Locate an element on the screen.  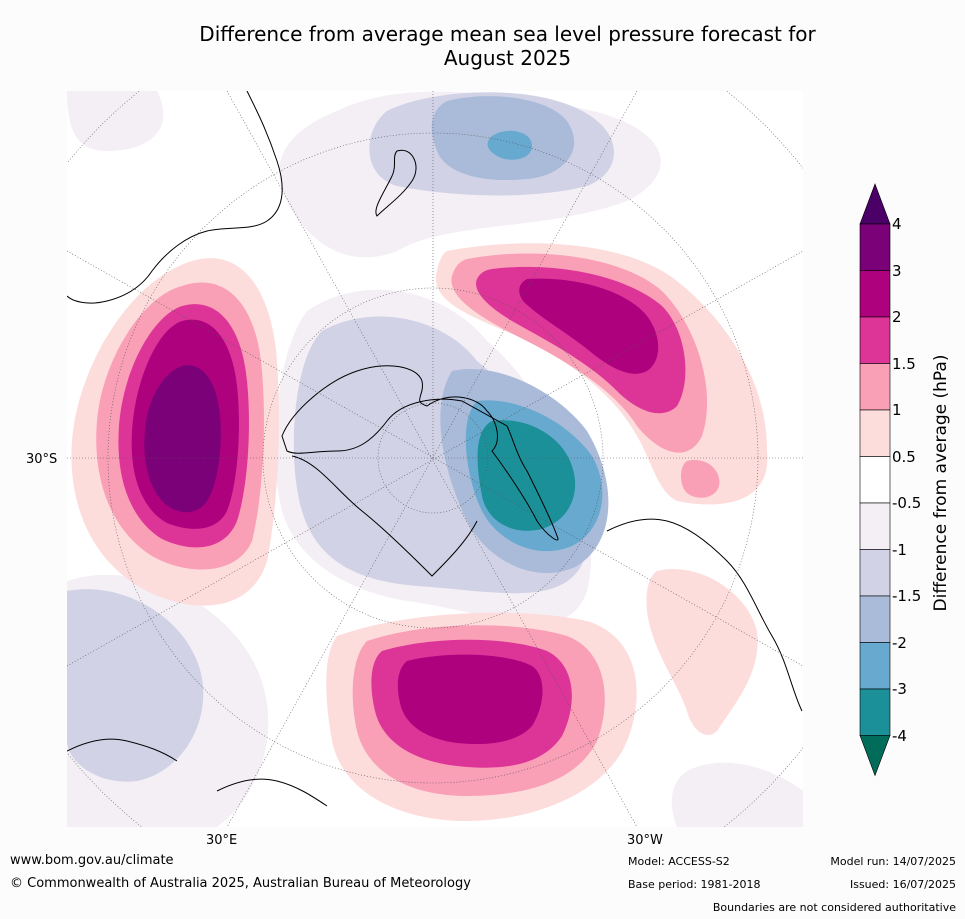
colorbar-extend-bottom is located at coordinates (875, 756).